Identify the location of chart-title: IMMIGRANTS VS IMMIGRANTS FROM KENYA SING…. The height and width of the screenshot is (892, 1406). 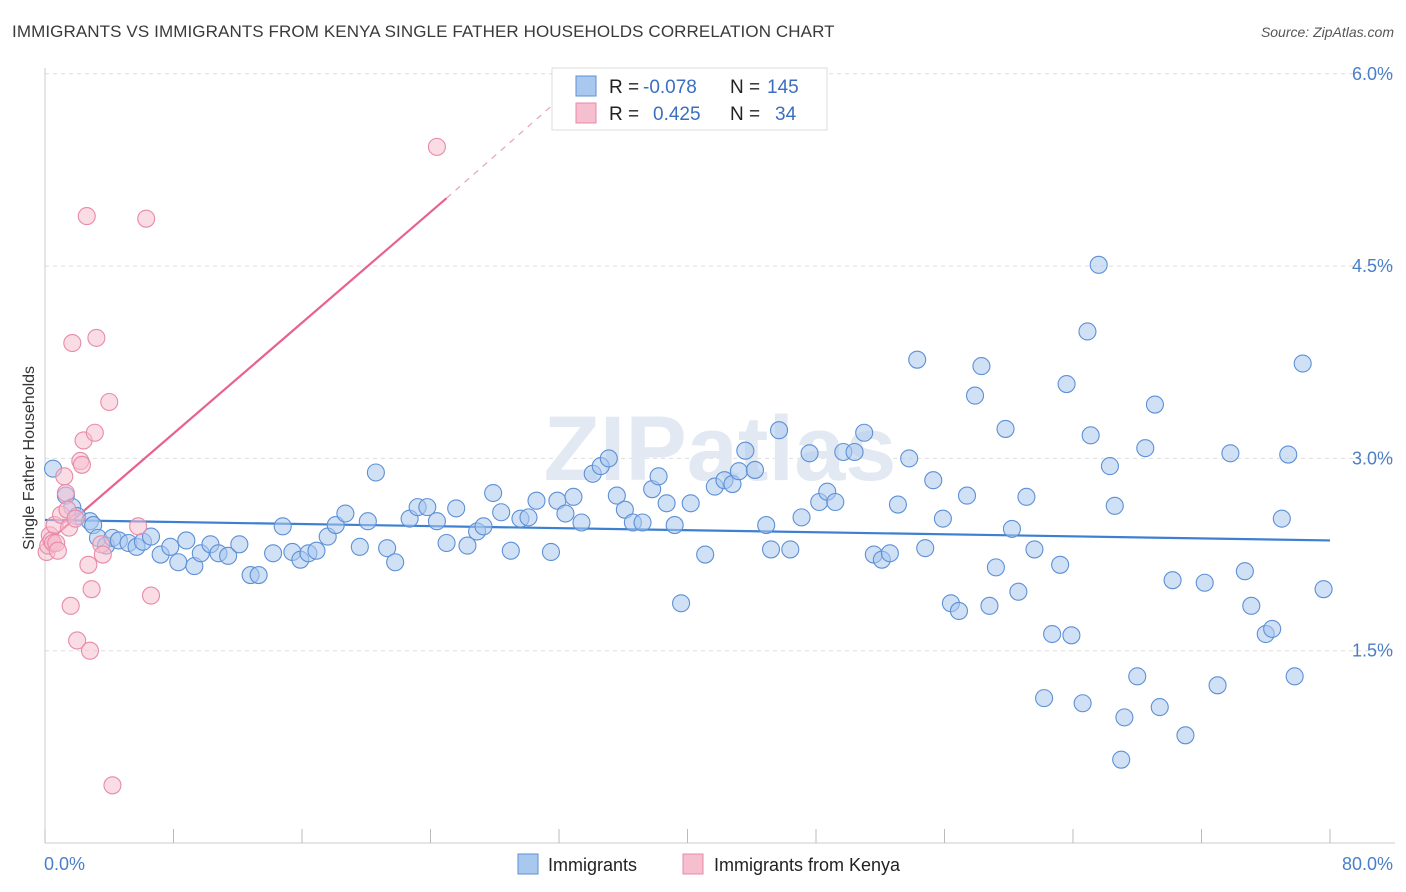
(423, 31).